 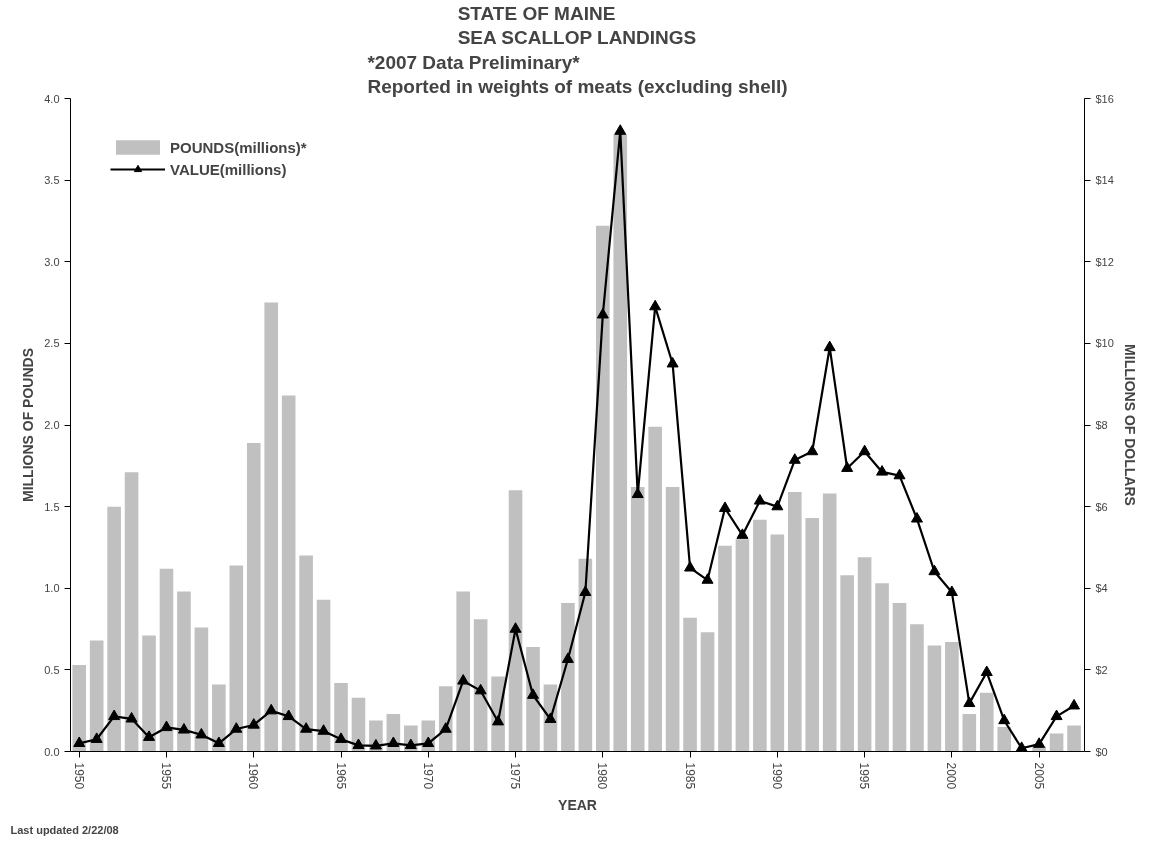 I want to click on y2-tick-label: $4, so click(x=1101, y=588).